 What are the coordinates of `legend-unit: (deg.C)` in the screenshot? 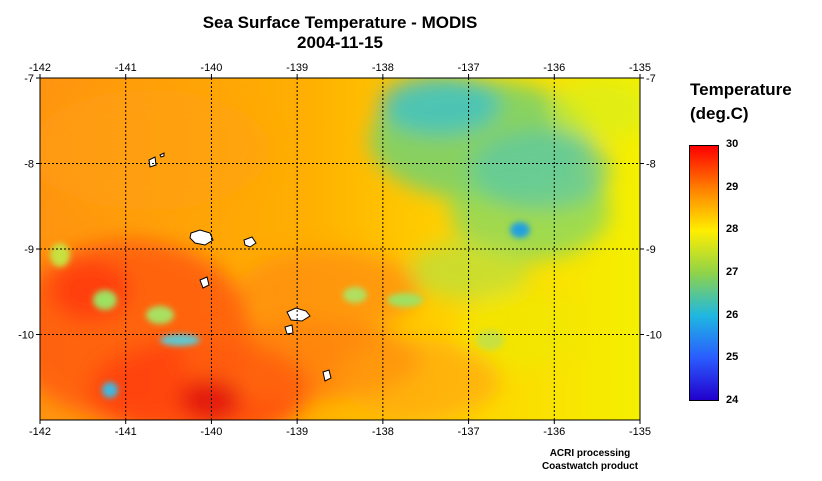 It's located at (719, 113).